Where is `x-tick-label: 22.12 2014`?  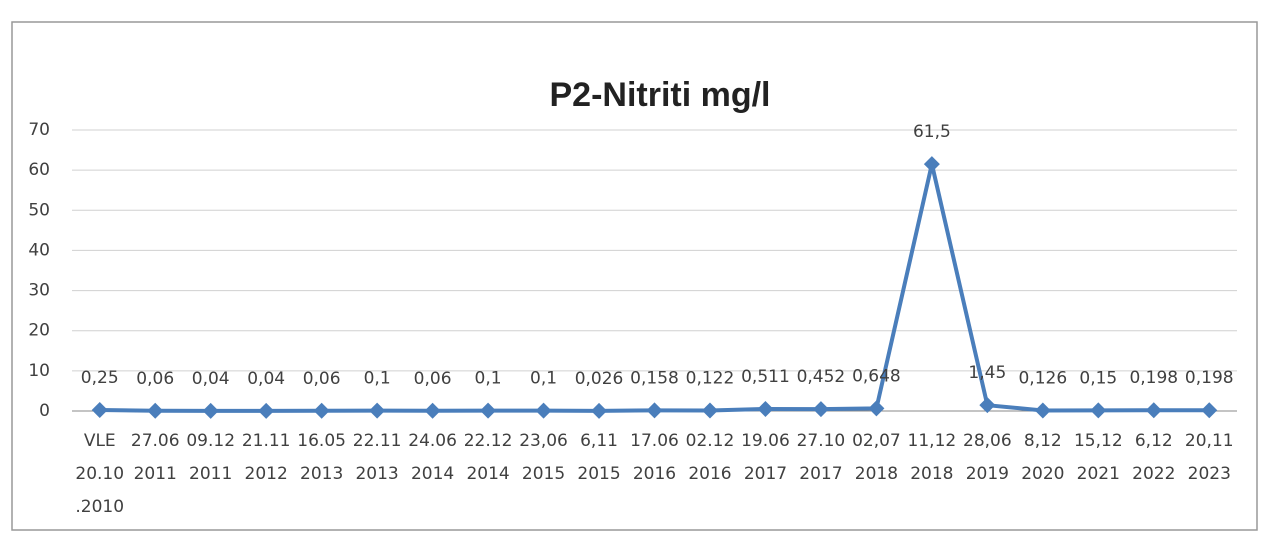
x-tick-label: 22.12 2014 is located at coordinates (488, 457).